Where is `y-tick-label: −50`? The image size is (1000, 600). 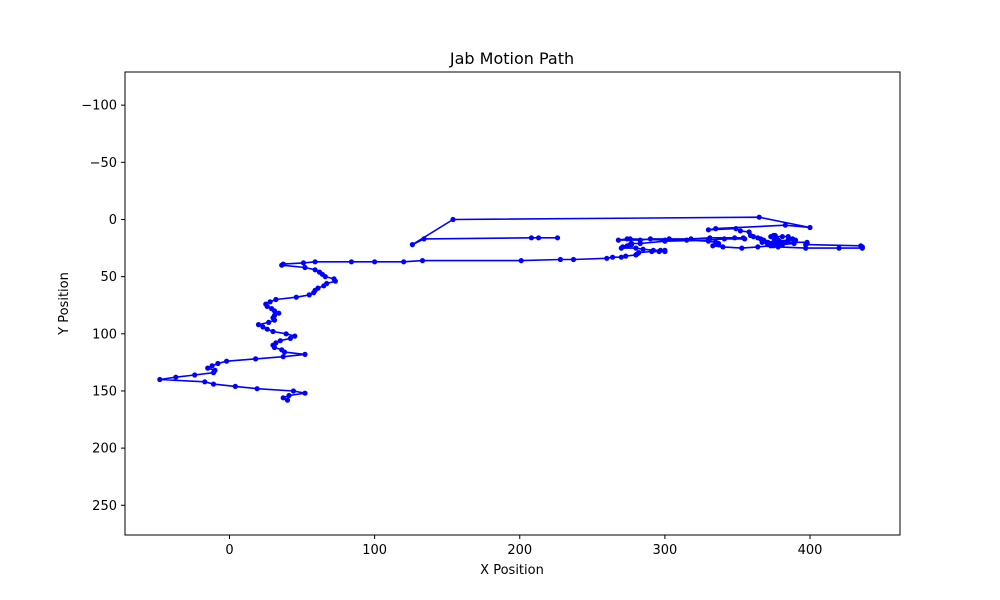 y-tick-label: −50 is located at coordinates (103, 163).